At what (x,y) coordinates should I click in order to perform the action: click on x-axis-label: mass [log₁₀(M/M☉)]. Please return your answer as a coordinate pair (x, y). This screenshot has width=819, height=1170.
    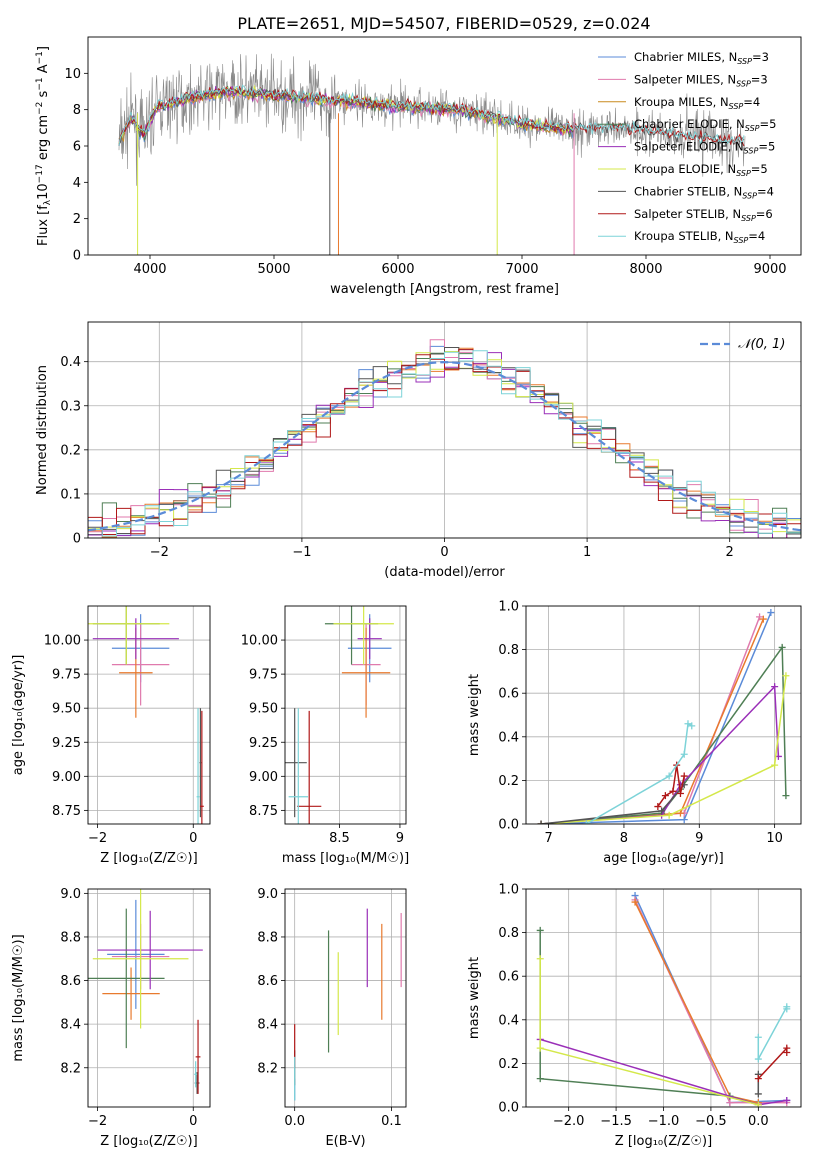
    Looking at the image, I should click on (345, 858).